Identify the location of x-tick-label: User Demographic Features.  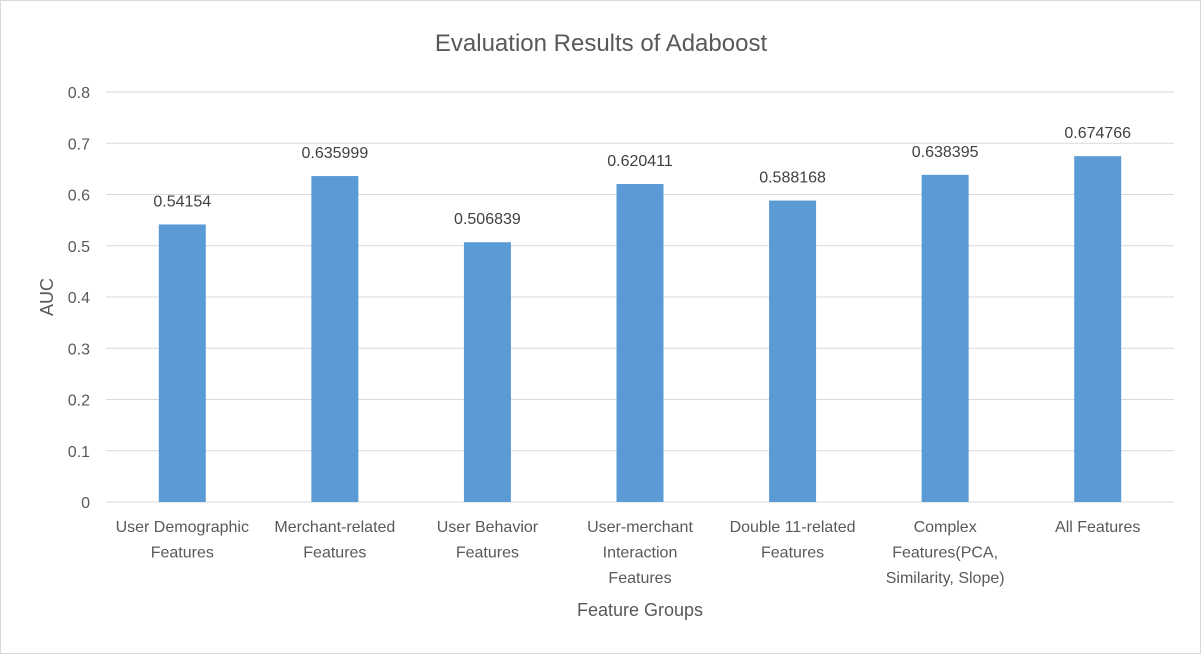
(182, 540).